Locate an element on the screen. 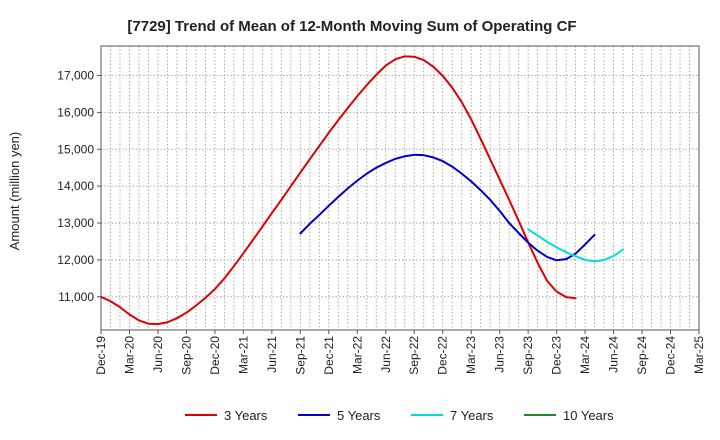  series-line-5-years is located at coordinates (447, 207).